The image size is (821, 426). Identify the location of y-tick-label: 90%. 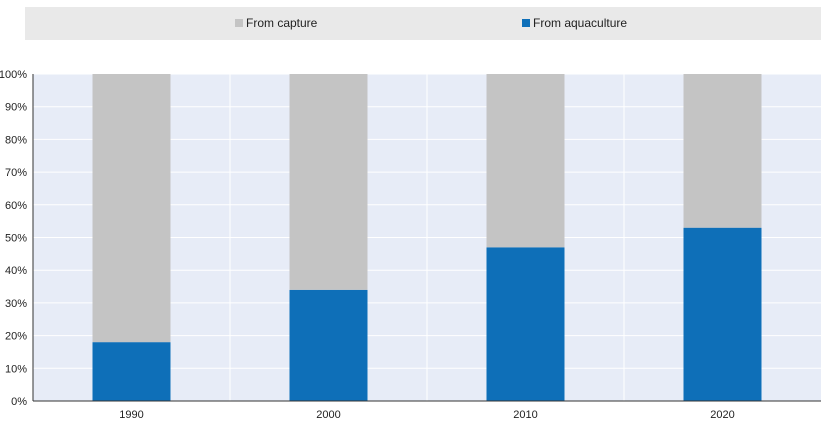
(16, 108).